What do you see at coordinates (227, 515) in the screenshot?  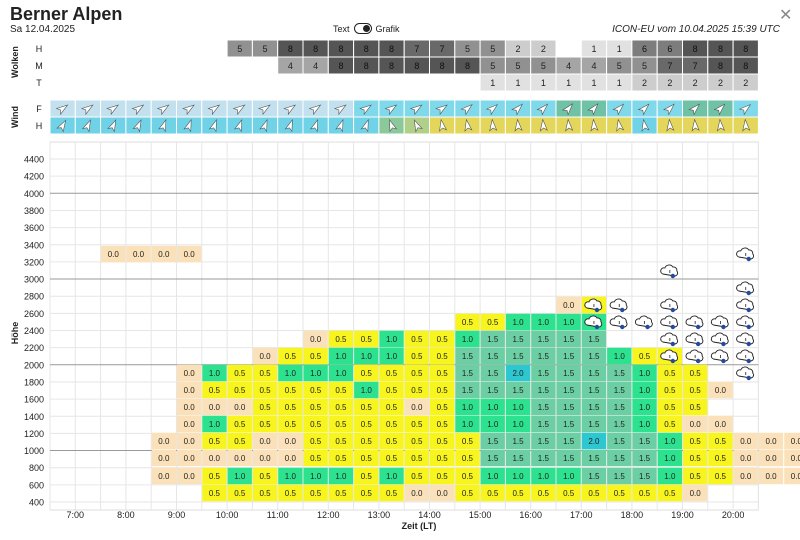 I see `x-tick-label: 10:00` at bounding box center [227, 515].